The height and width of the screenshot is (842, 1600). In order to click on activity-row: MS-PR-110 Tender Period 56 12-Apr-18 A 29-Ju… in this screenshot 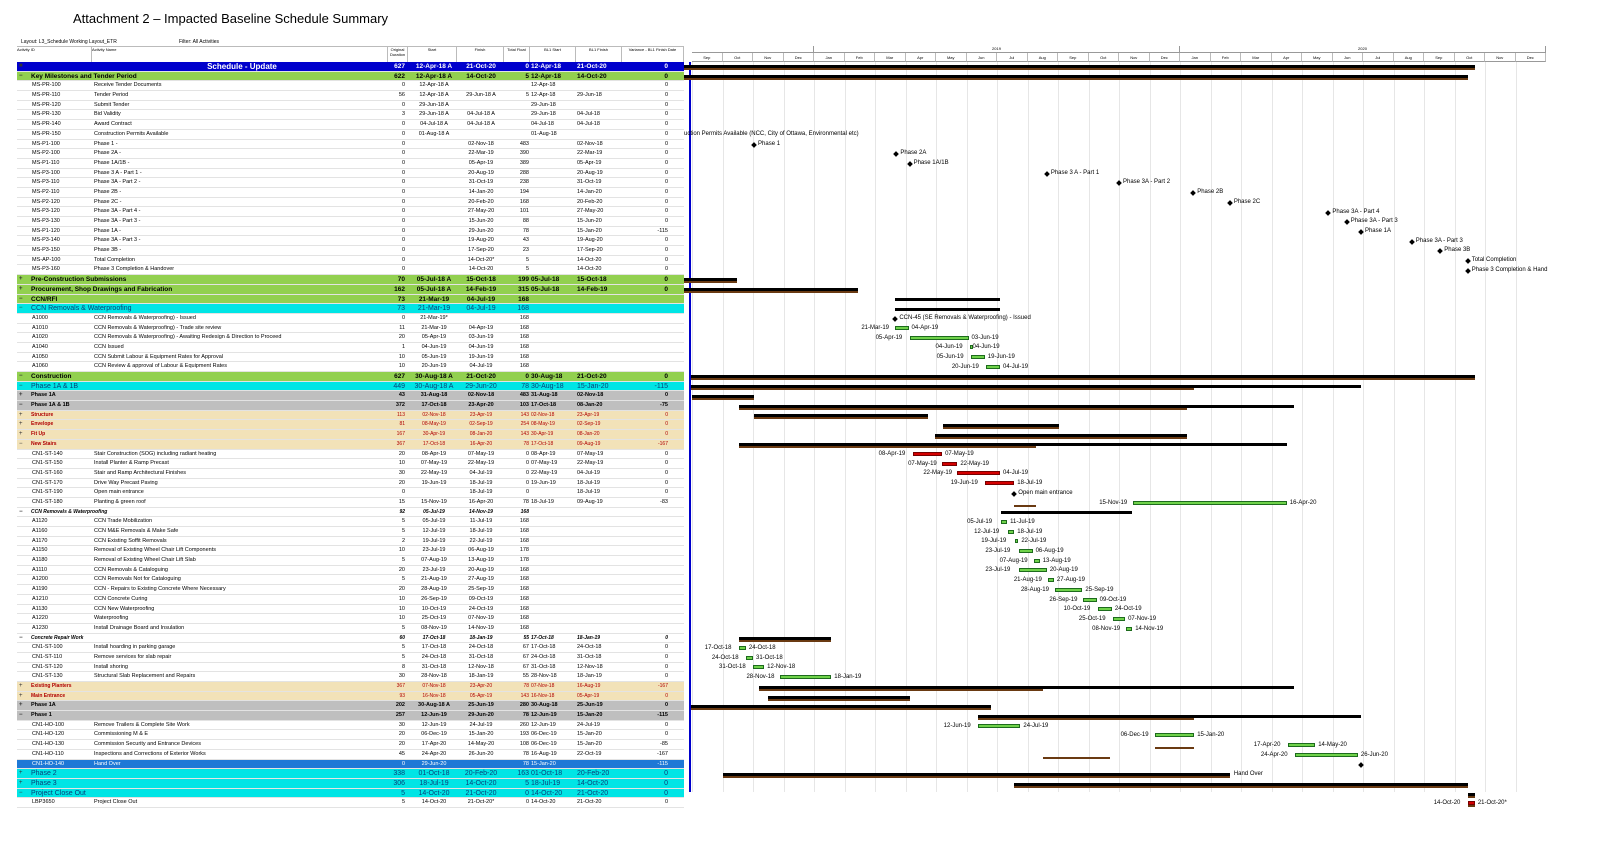, I will do `click(350, 96)`.